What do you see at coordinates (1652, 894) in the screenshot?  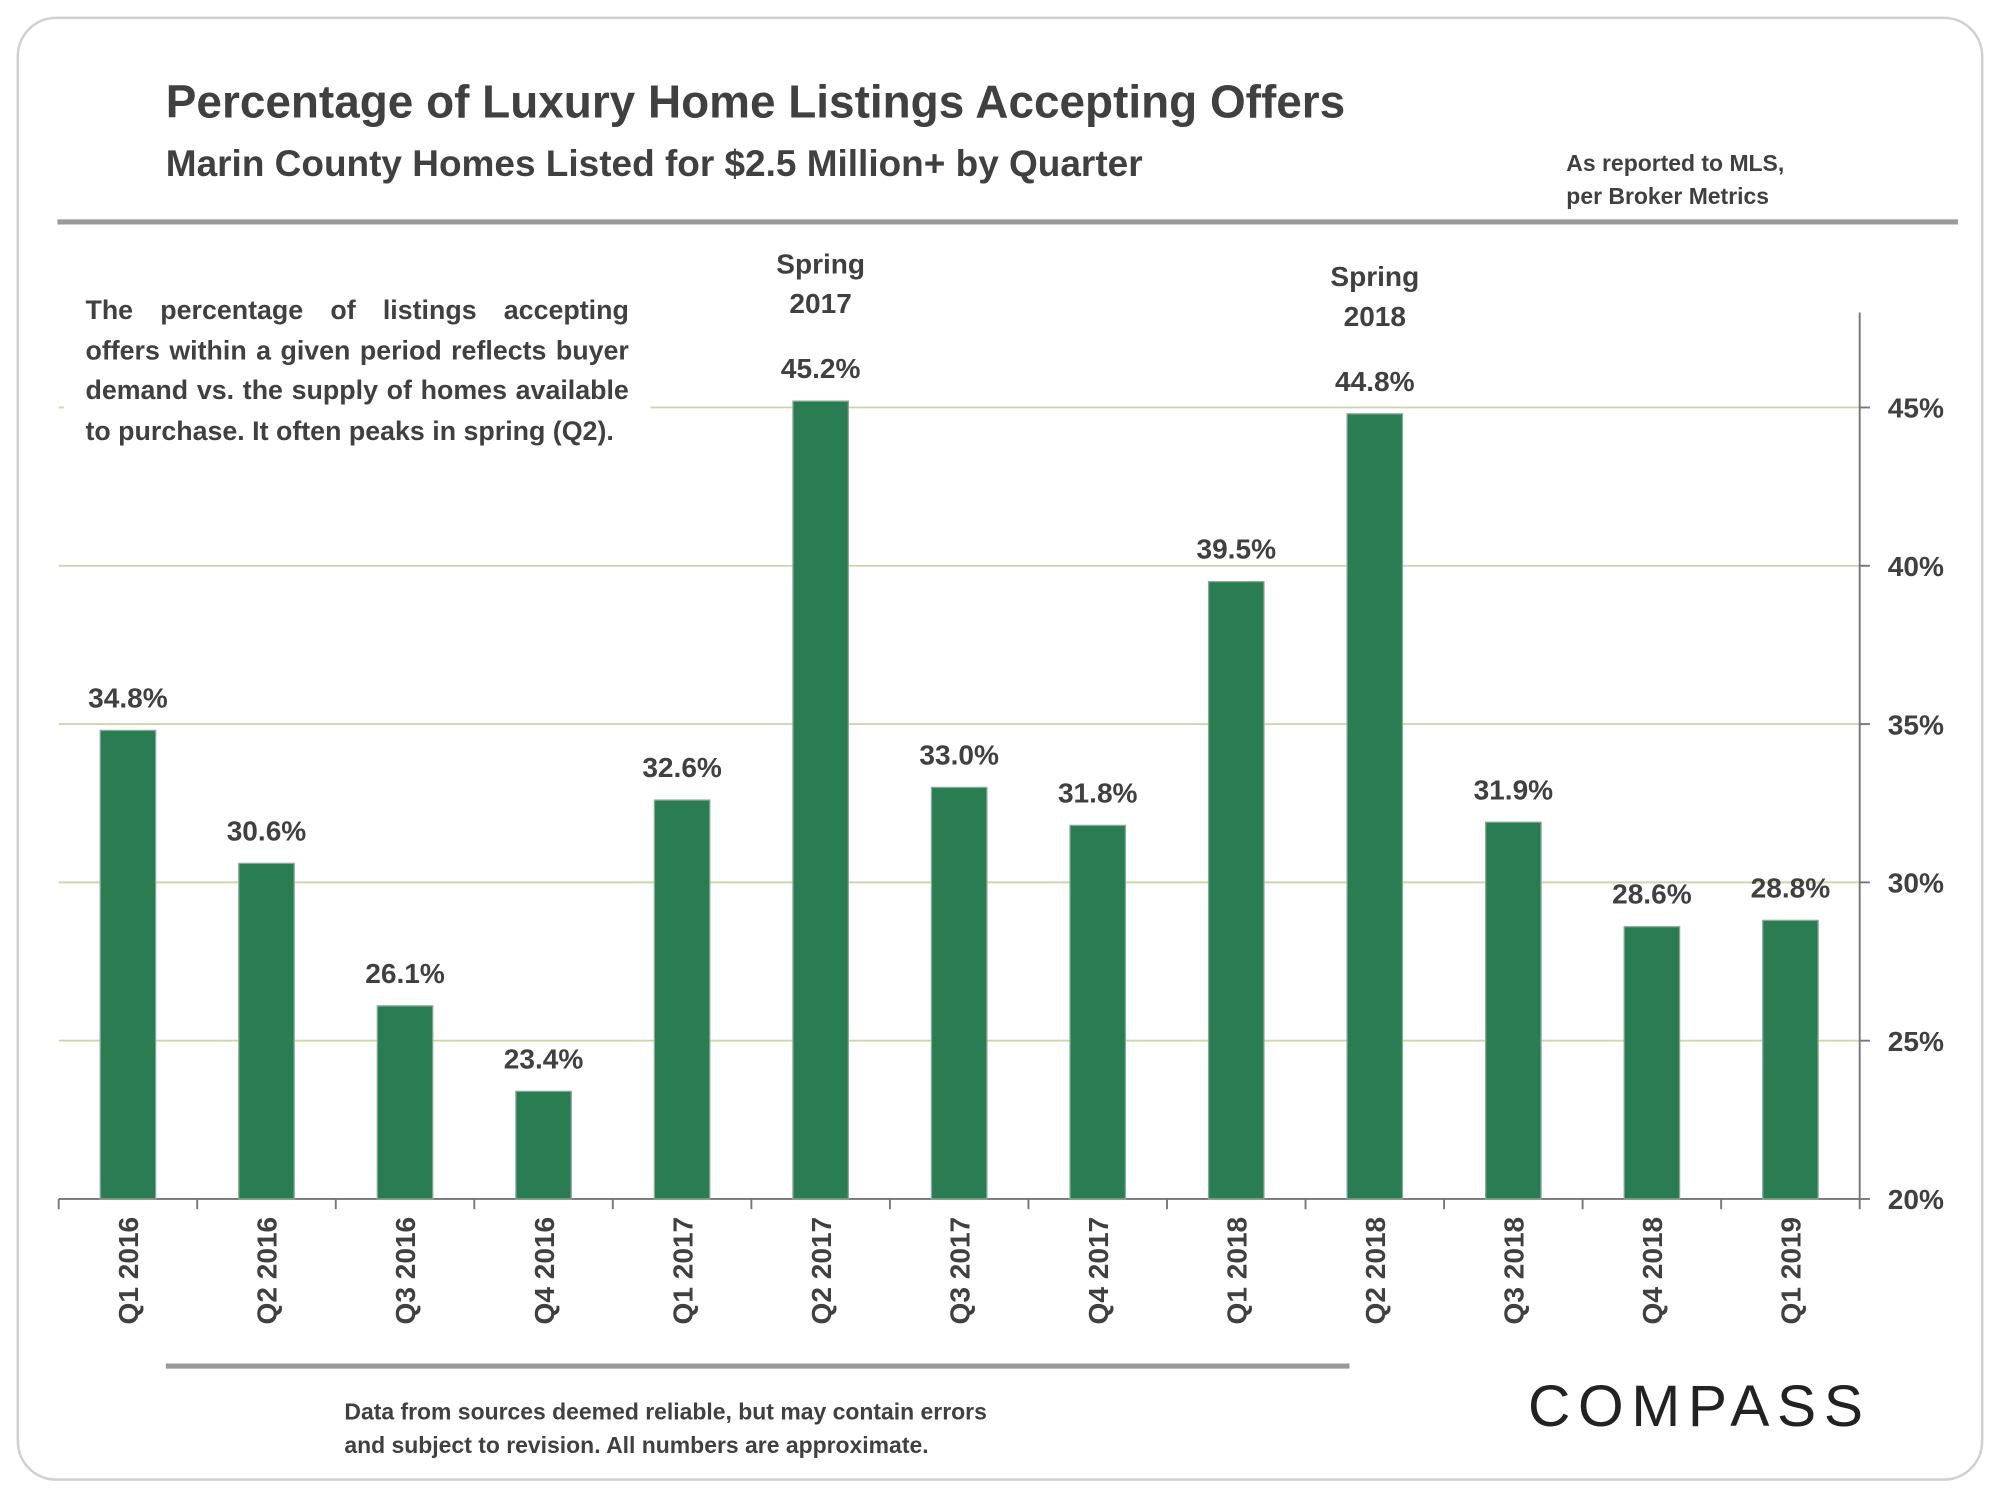 I see `value-label: 28.6%` at bounding box center [1652, 894].